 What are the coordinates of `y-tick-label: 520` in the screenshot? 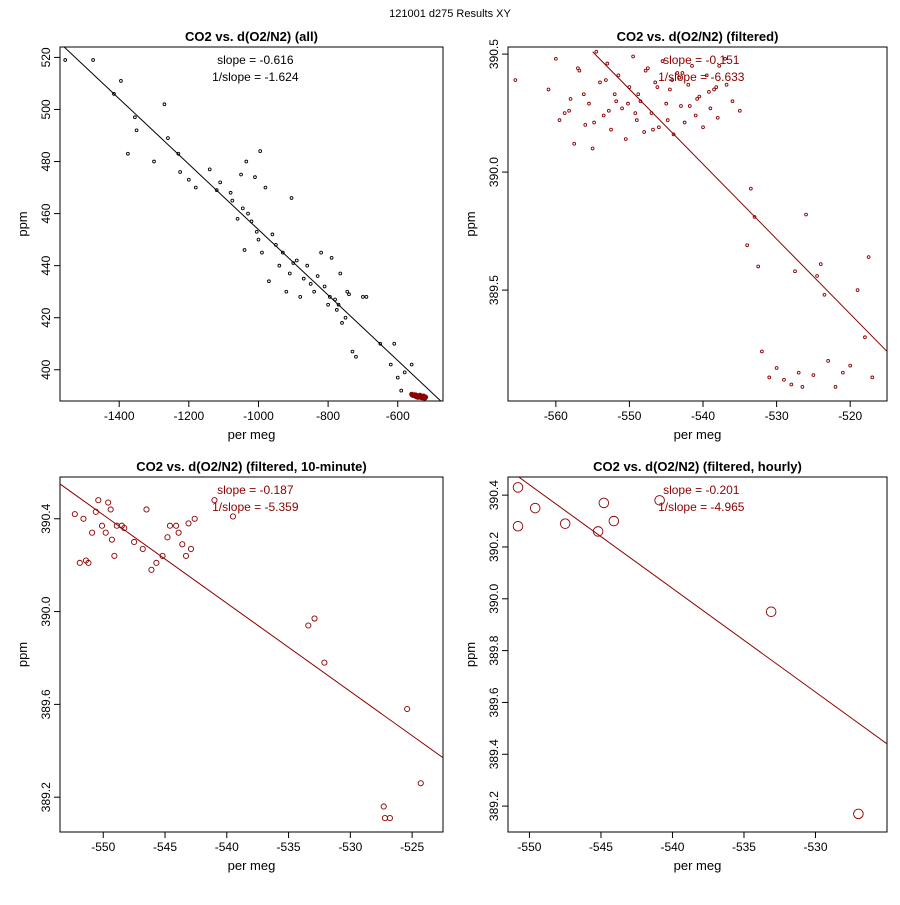 It's located at (46, 57).